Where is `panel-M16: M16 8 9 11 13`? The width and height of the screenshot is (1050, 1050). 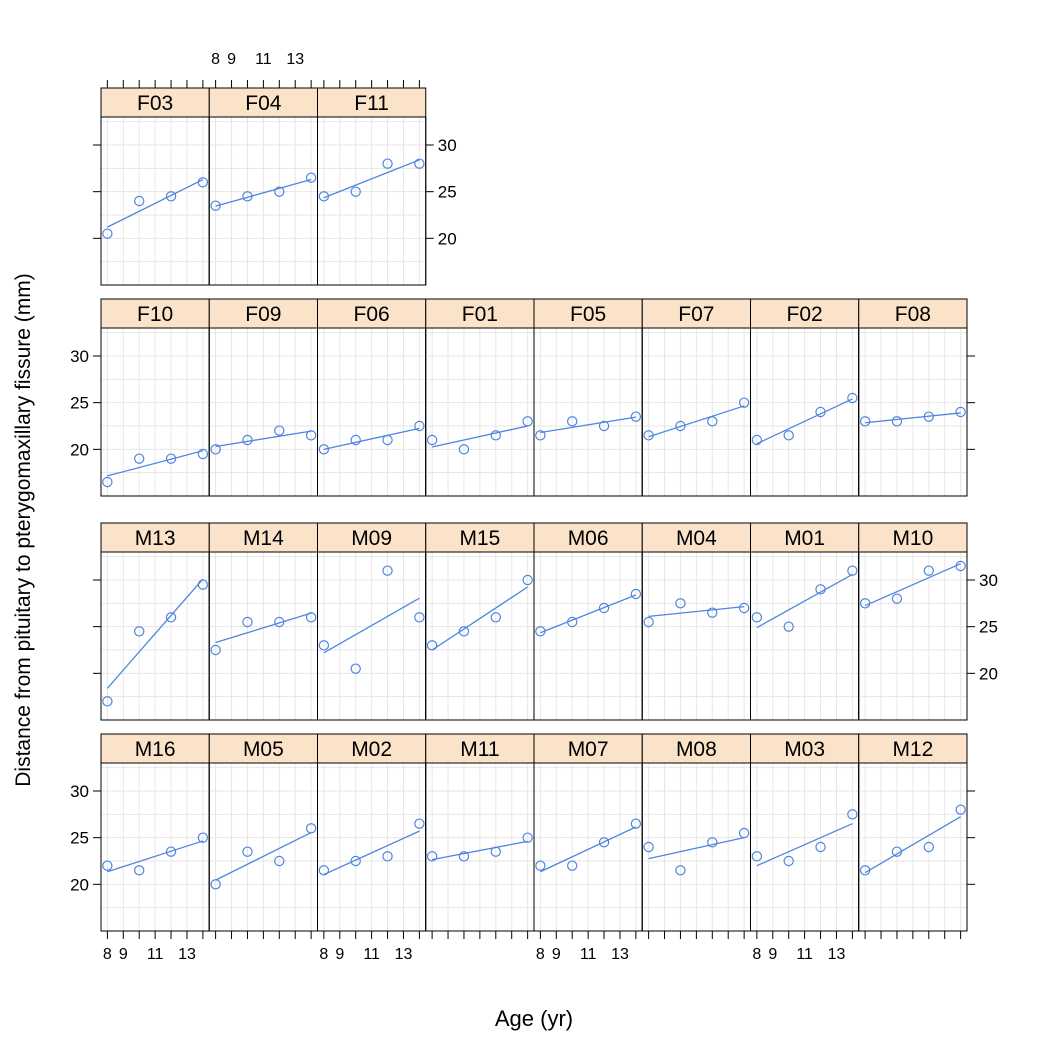
panel-M16: M16 8 9 11 13 is located at coordinates (155, 848).